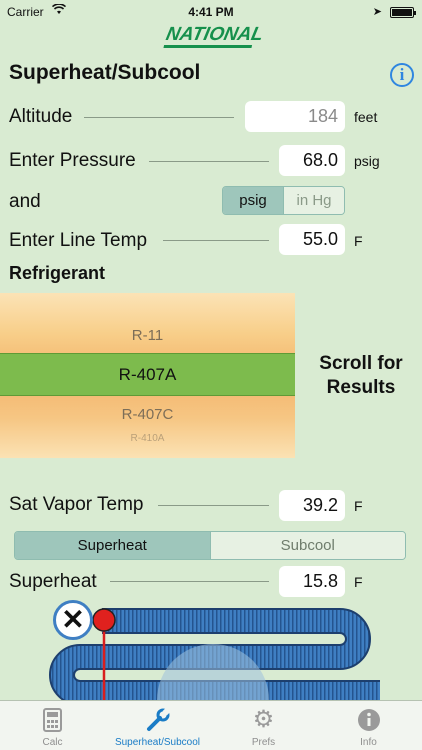 Image resolution: width=422 pixels, height=750 pixels. Describe the element at coordinates (72, 160) in the screenshot. I see `pressure-label: Enter Pressure` at that location.